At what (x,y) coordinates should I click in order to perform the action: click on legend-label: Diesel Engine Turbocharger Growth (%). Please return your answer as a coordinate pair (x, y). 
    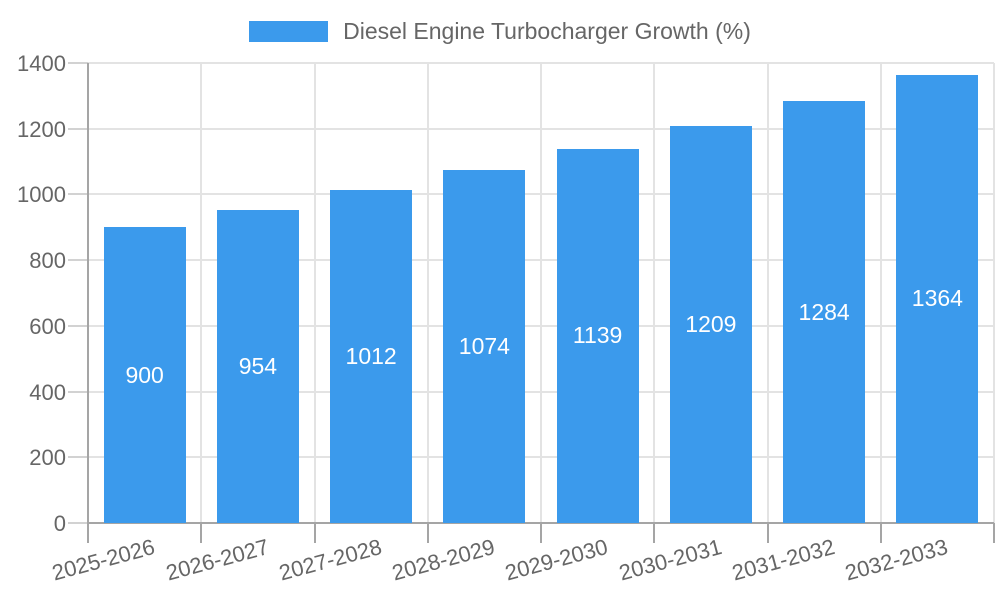
    Looking at the image, I should click on (547, 30).